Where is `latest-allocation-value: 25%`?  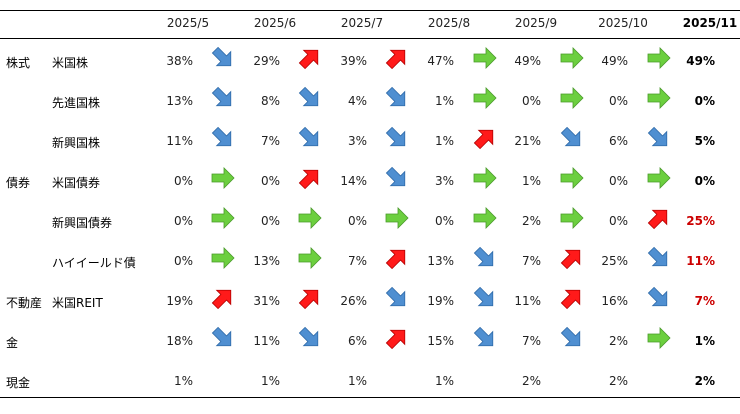
latest-allocation-value: 25% is located at coordinates (700, 221).